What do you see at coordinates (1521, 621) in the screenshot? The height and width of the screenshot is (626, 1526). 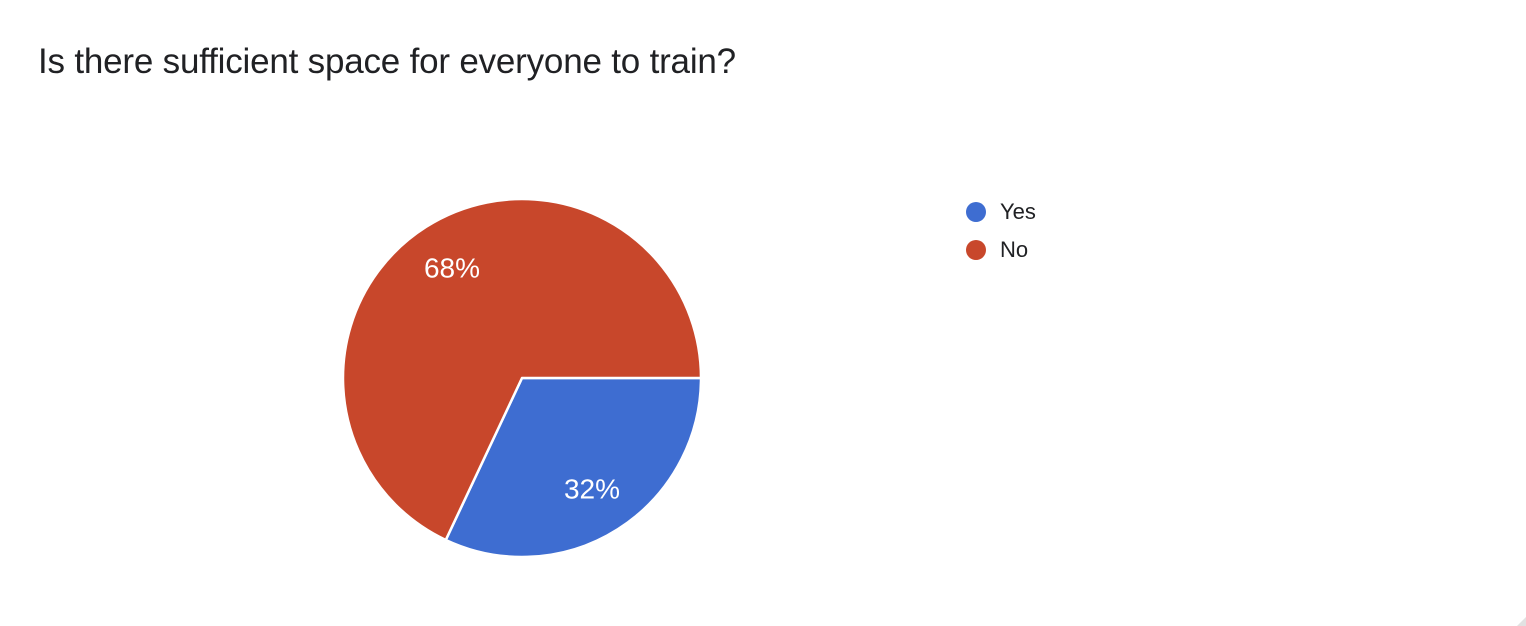 I see `resize-grip-icon` at bounding box center [1521, 621].